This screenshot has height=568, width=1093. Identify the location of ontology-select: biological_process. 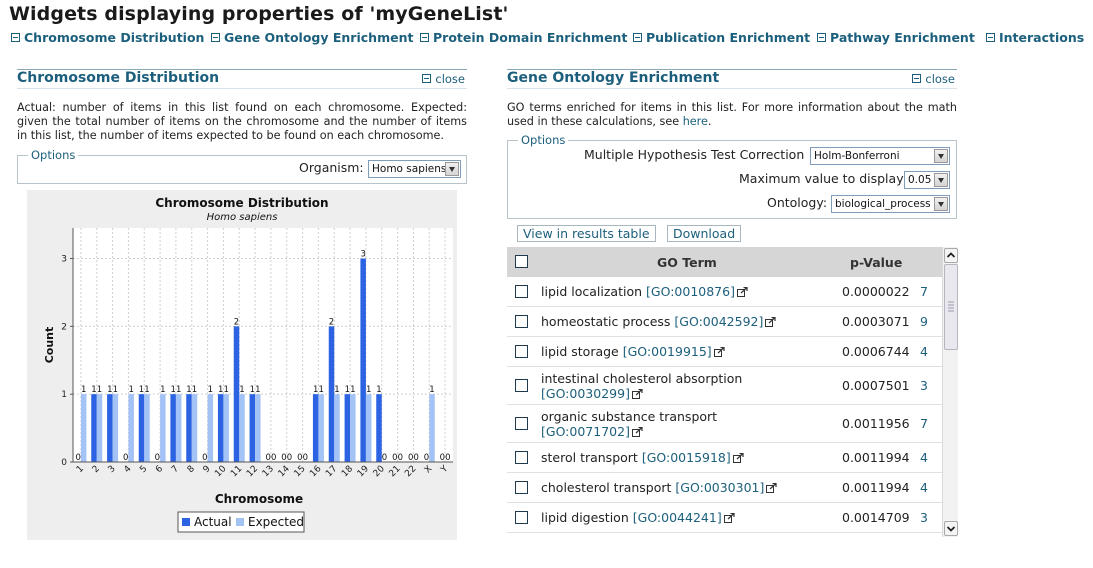
(890, 204).